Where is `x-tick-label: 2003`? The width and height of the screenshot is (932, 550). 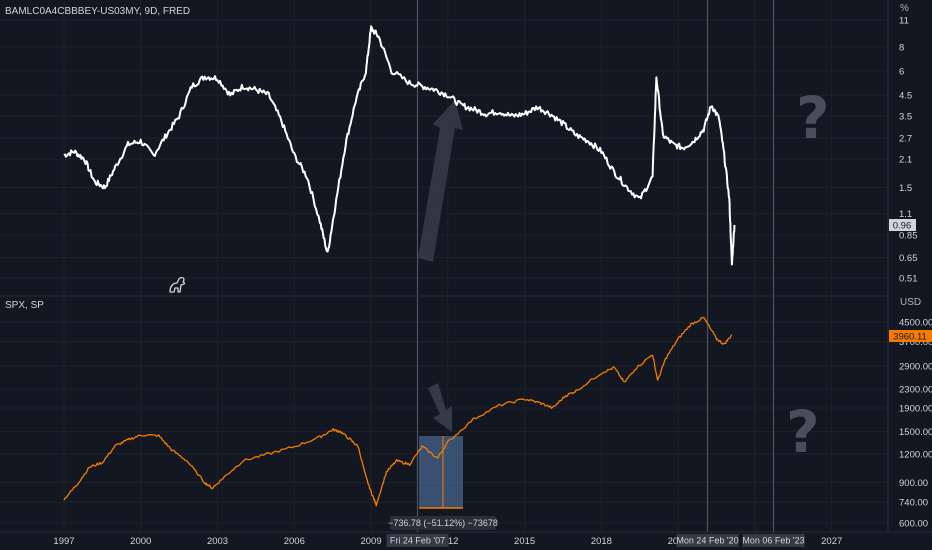
x-tick-label: 2003 is located at coordinates (217, 541).